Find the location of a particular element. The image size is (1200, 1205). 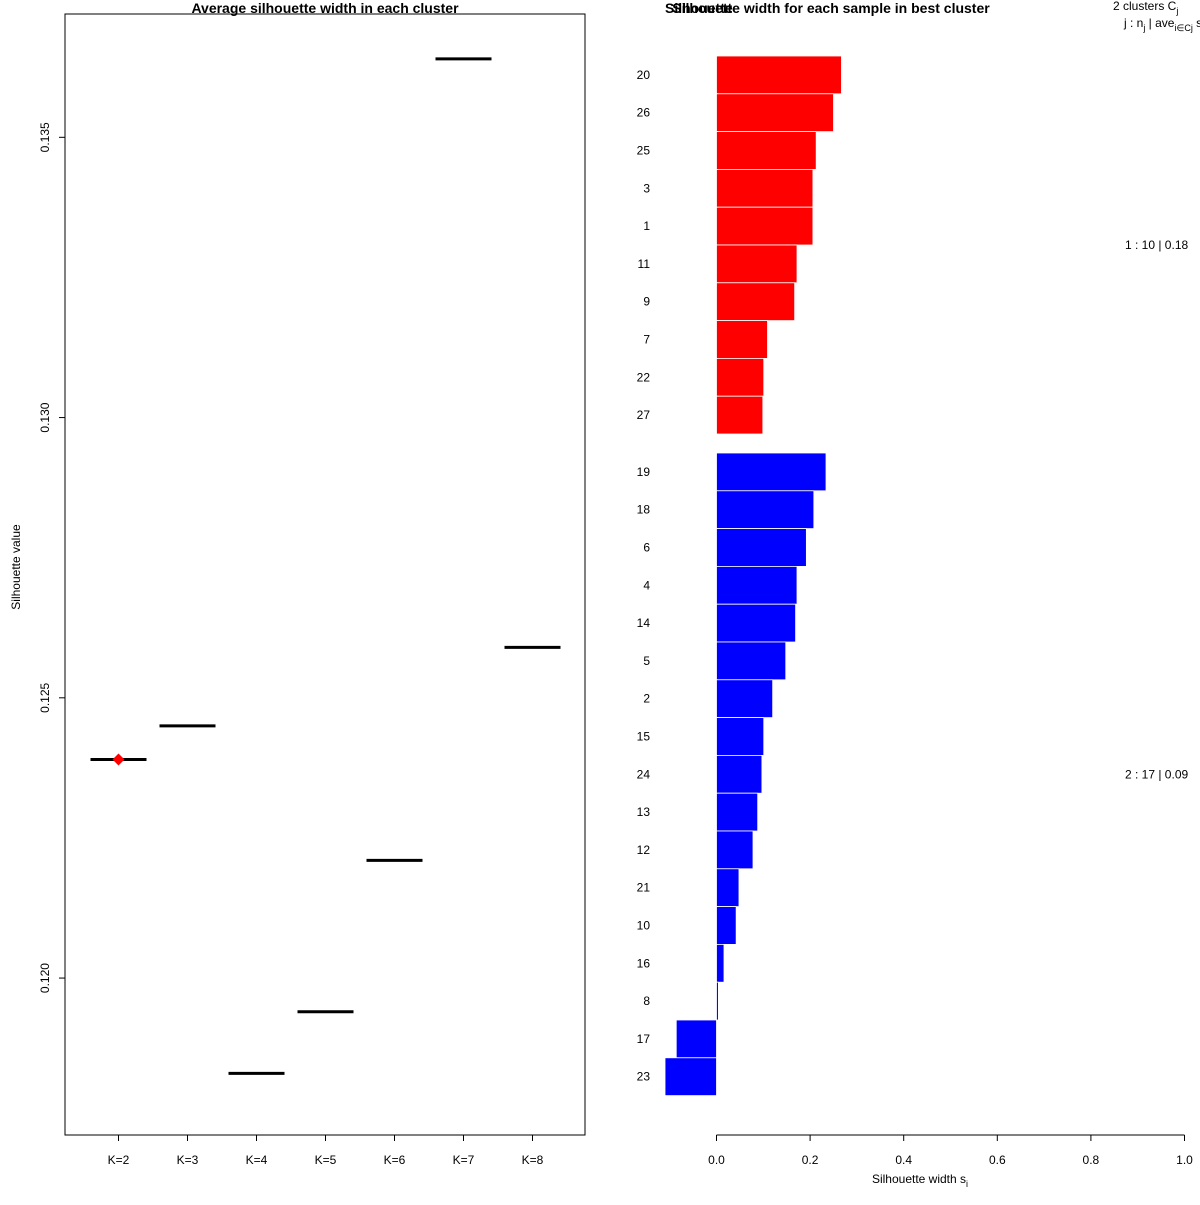

sample-label: 27 is located at coordinates (644, 415).